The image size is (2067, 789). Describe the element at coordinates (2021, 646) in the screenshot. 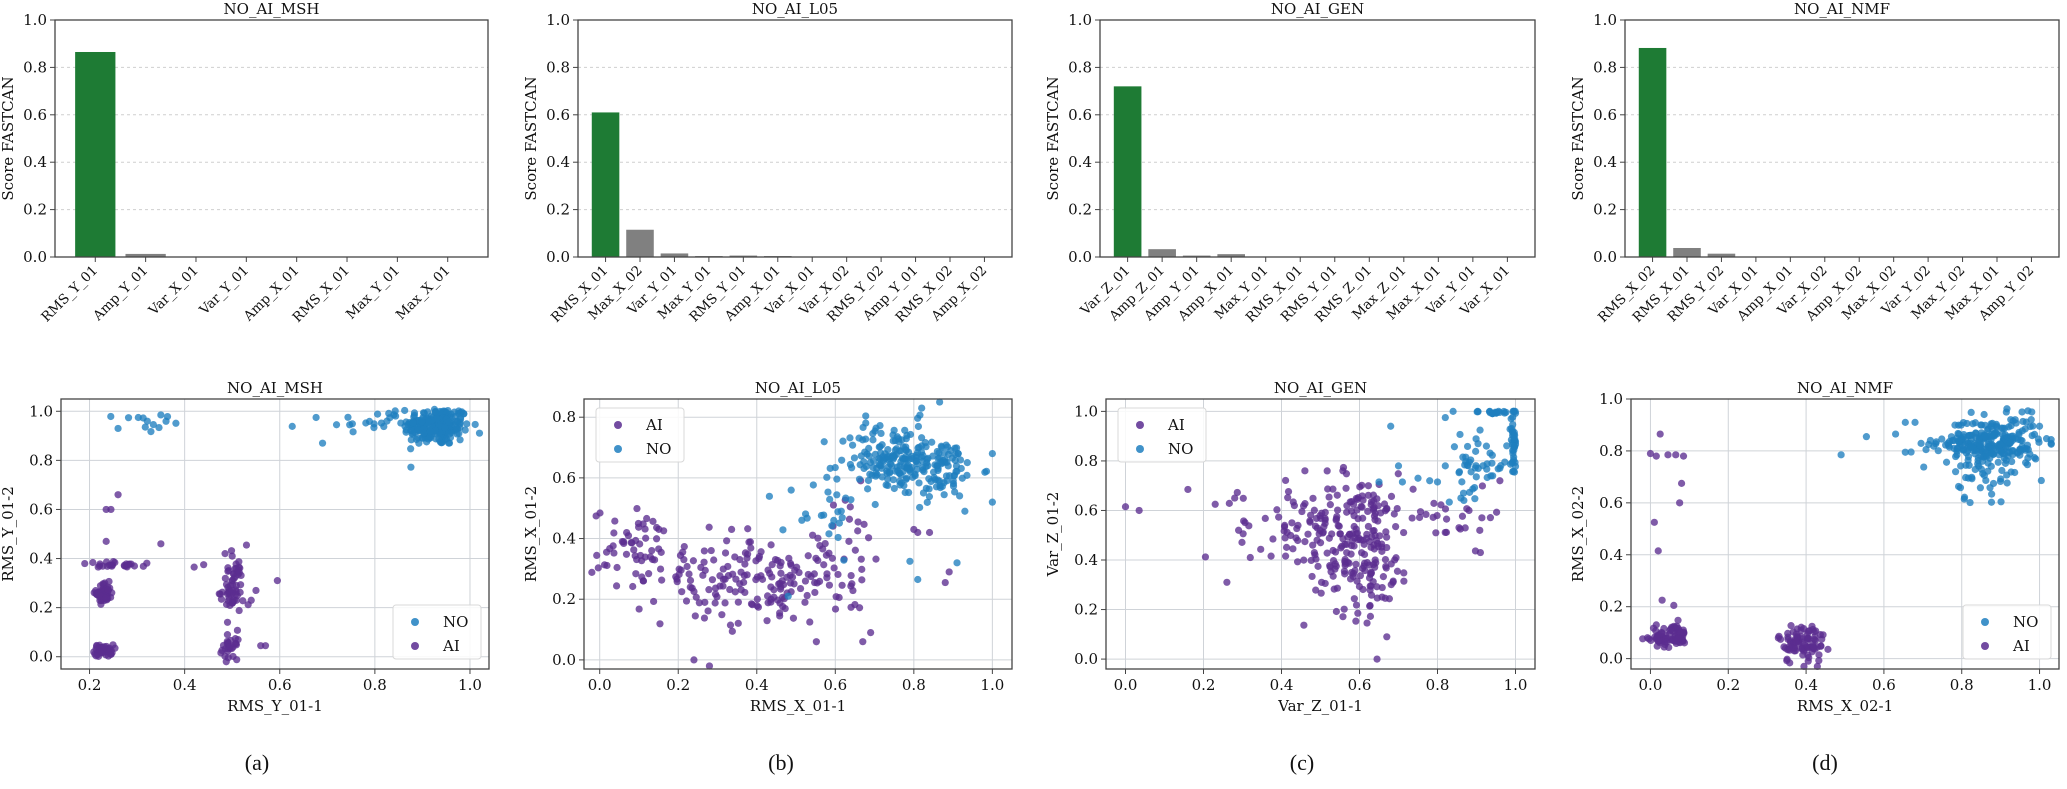

I see `legend-label-ai: AI` at that location.